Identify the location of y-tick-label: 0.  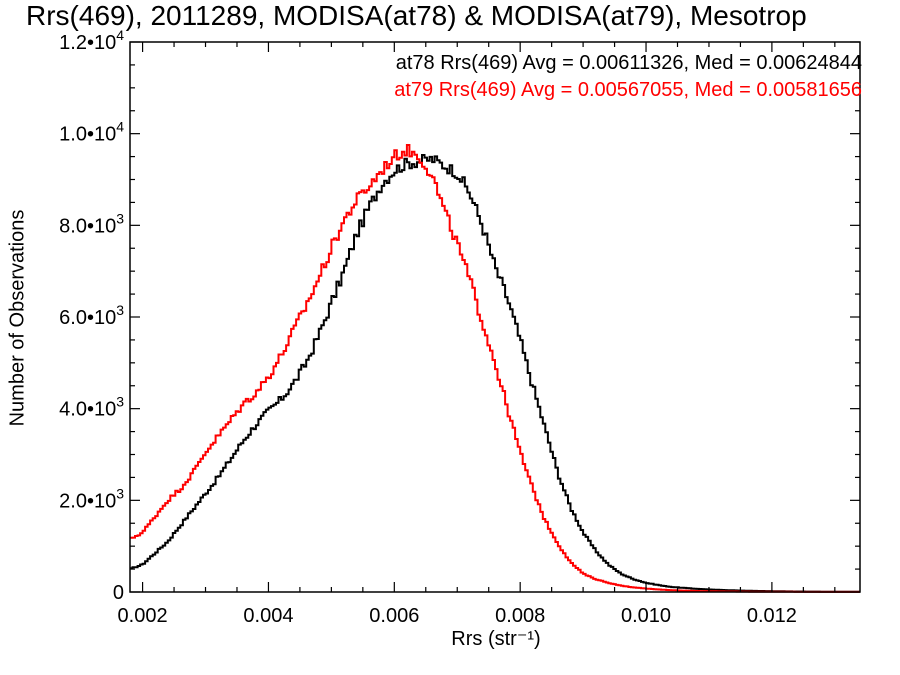
(118, 593).